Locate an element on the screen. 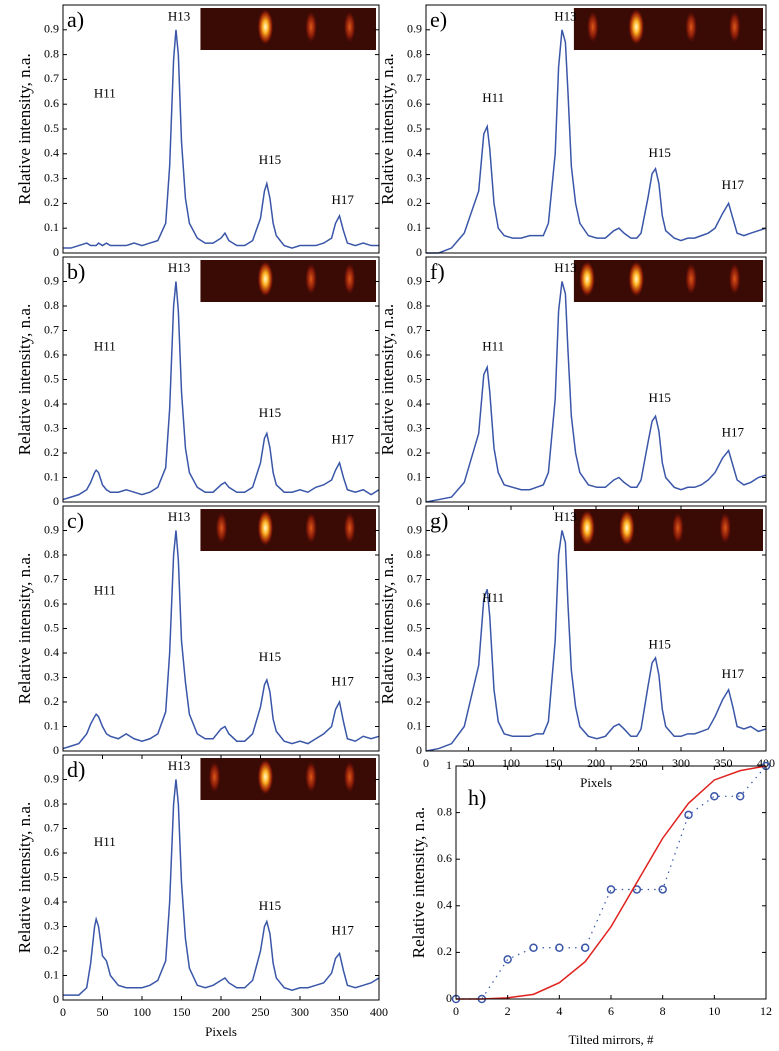  x-tick-label: 8 is located at coordinates (663, 1011).